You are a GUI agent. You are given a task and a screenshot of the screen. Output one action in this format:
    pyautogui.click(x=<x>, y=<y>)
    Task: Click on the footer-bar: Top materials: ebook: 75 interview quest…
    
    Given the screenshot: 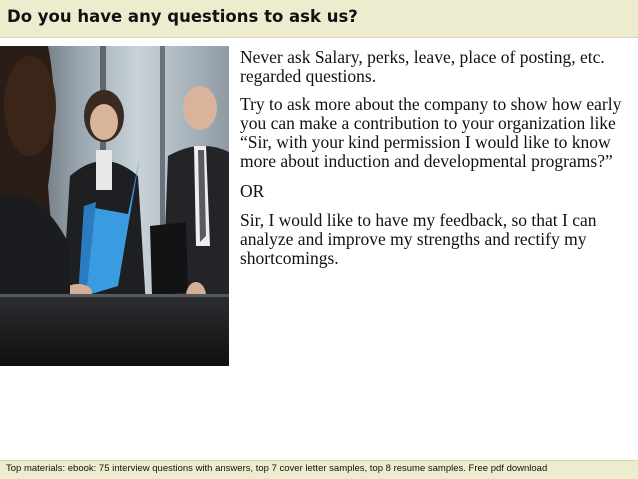 What is the action you would take?
    pyautogui.click(x=319, y=469)
    